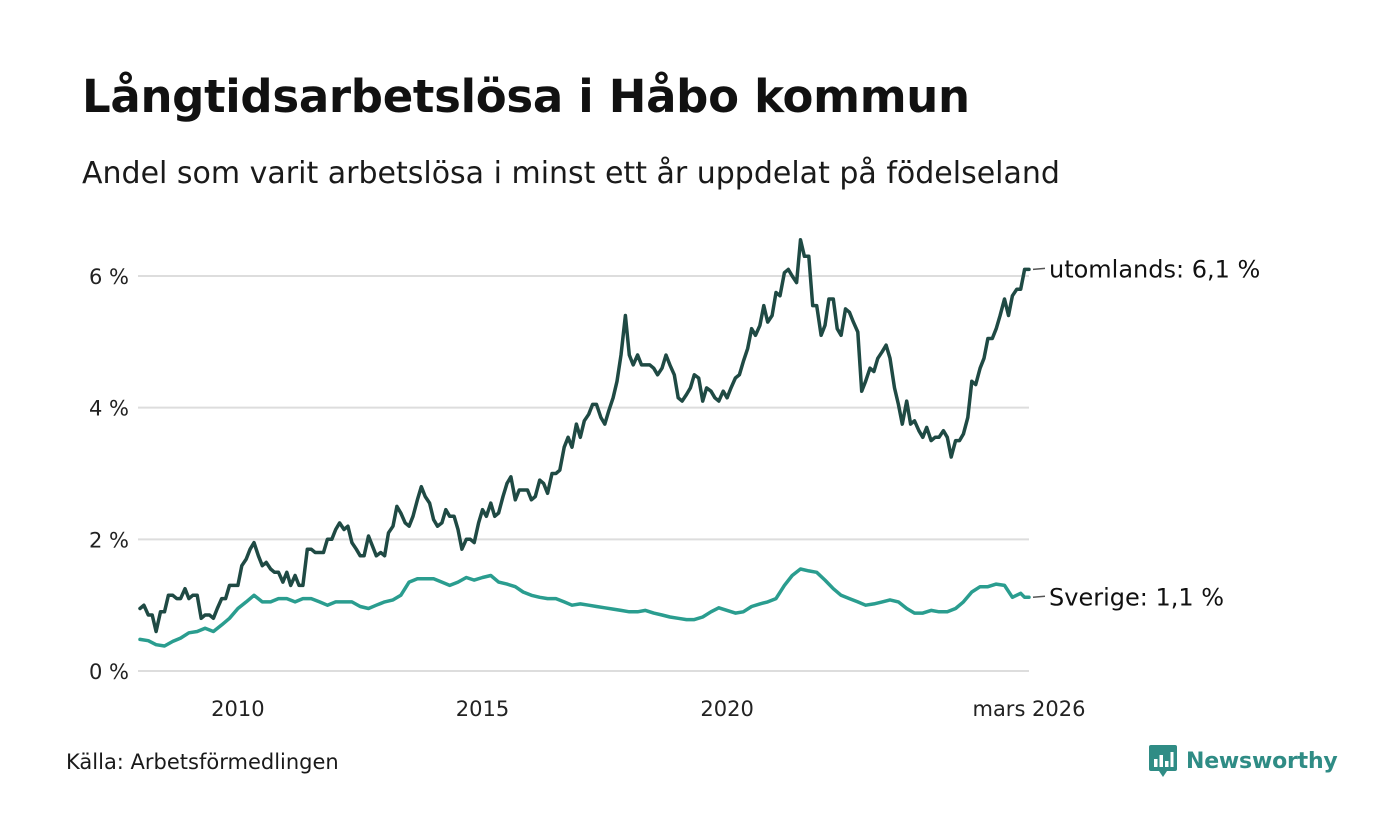 The width and height of the screenshot is (1400, 840). What do you see at coordinates (1154, 269) in the screenshot?
I see `end-label-utomlands: utomlands: 6,1 %` at bounding box center [1154, 269].